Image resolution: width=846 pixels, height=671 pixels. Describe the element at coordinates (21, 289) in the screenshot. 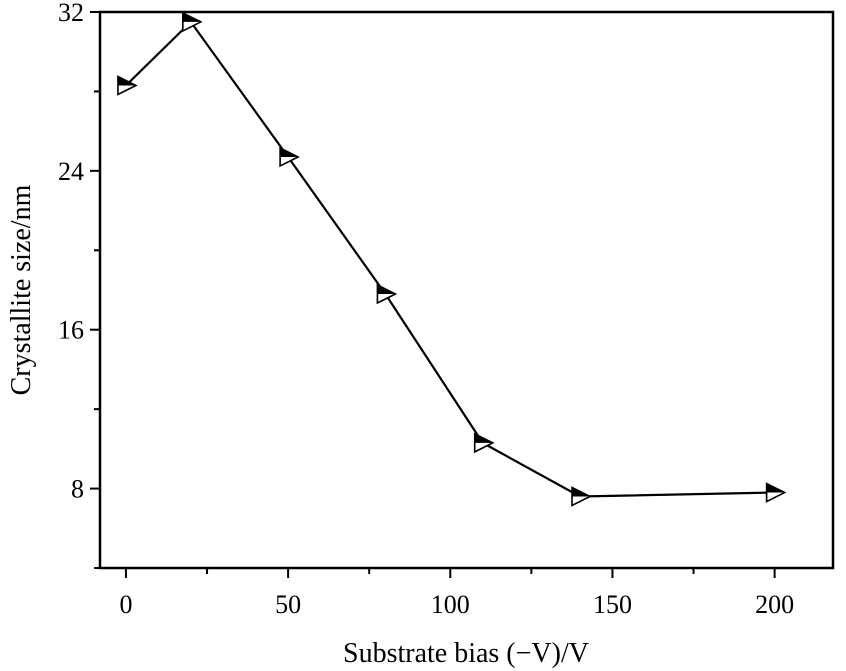

I see `y-axis-title: Crystallite size/nm` at that location.